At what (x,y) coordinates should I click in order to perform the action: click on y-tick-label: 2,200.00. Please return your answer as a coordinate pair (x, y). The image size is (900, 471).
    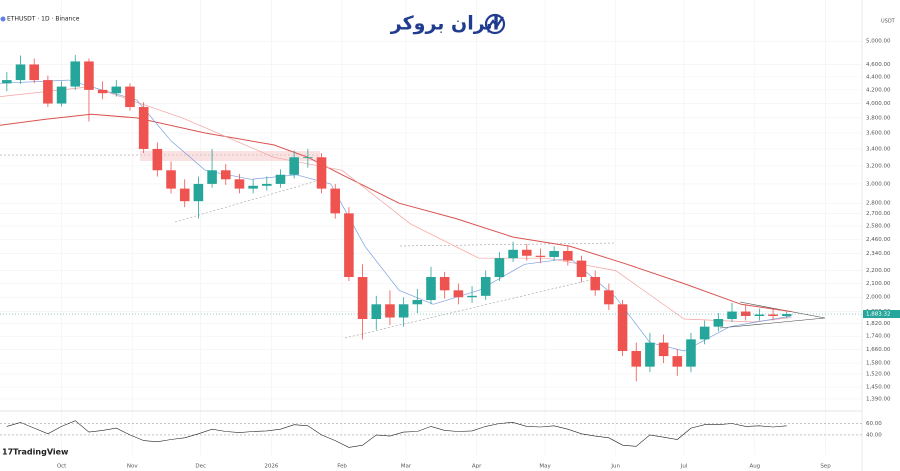
    Looking at the image, I should click on (878, 271).